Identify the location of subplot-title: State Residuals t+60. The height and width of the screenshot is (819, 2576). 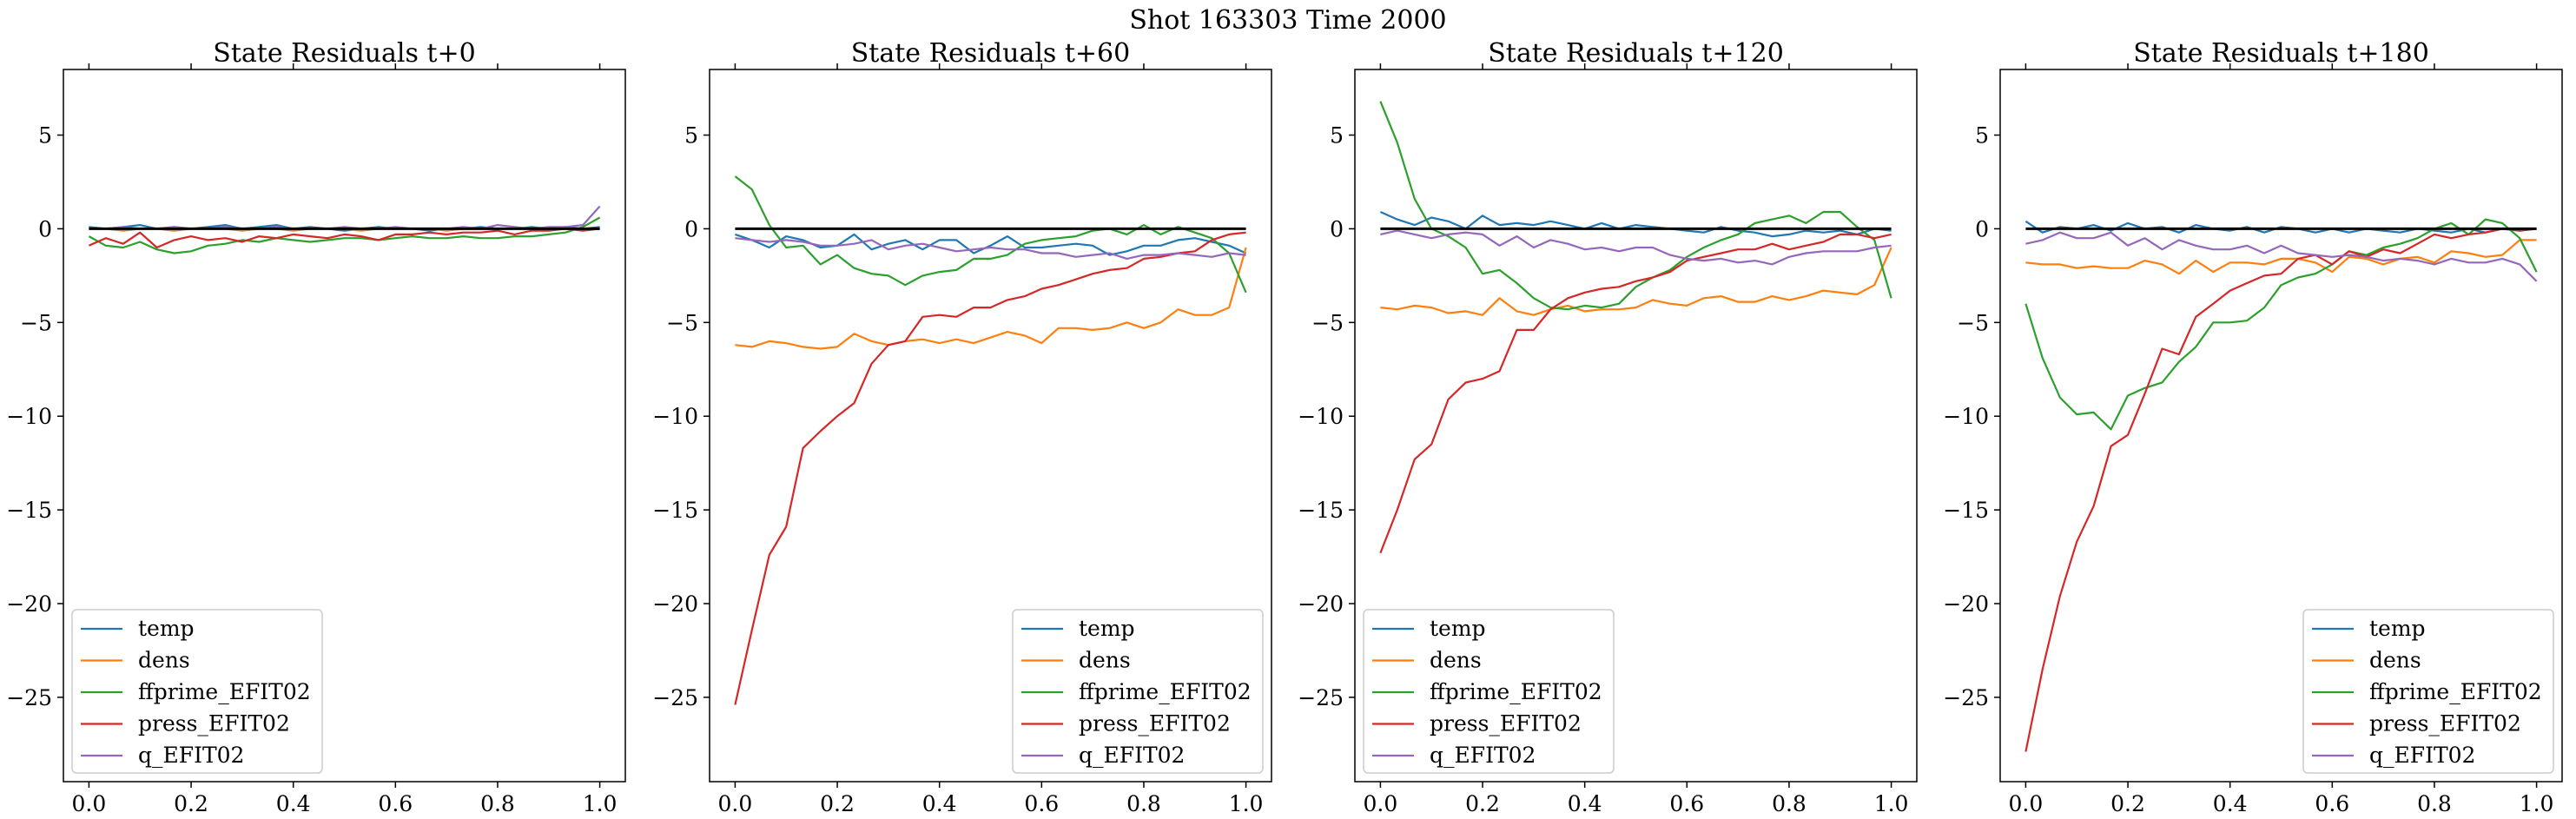
(990, 53).